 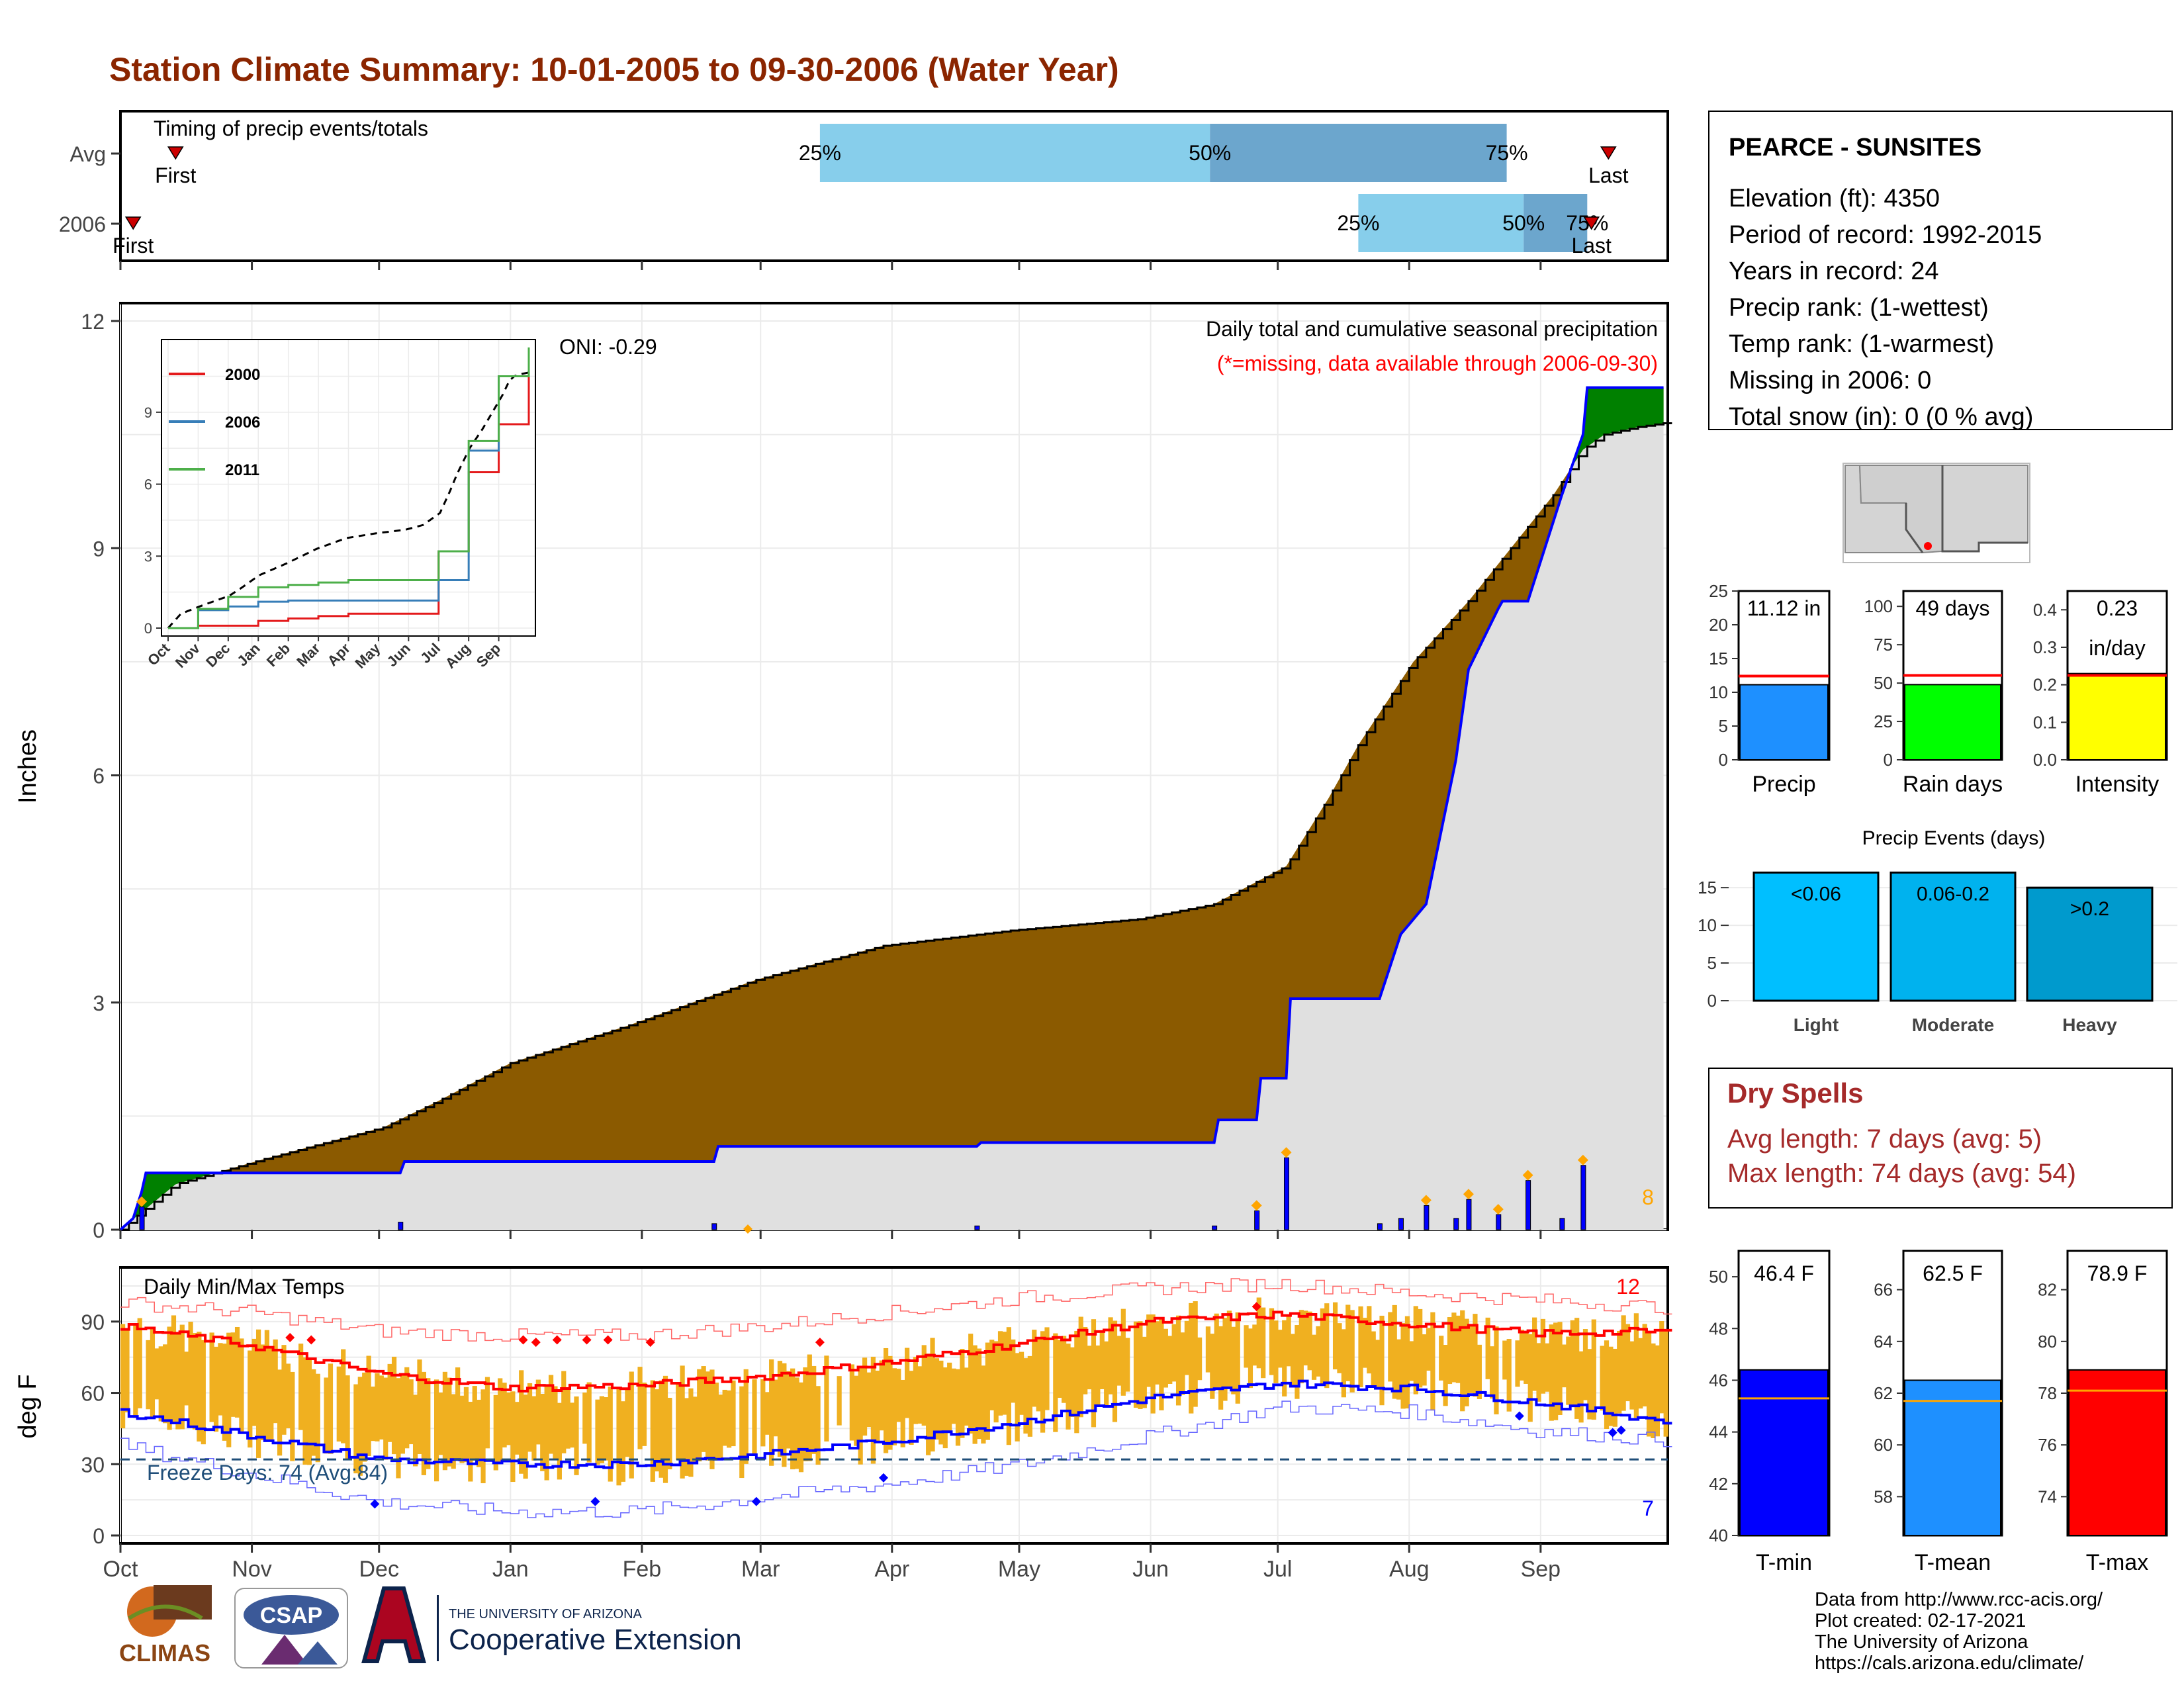 What do you see at coordinates (1718, 1484) in the screenshot?
I see `temp-stat-ytick-label: 42` at bounding box center [1718, 1484].